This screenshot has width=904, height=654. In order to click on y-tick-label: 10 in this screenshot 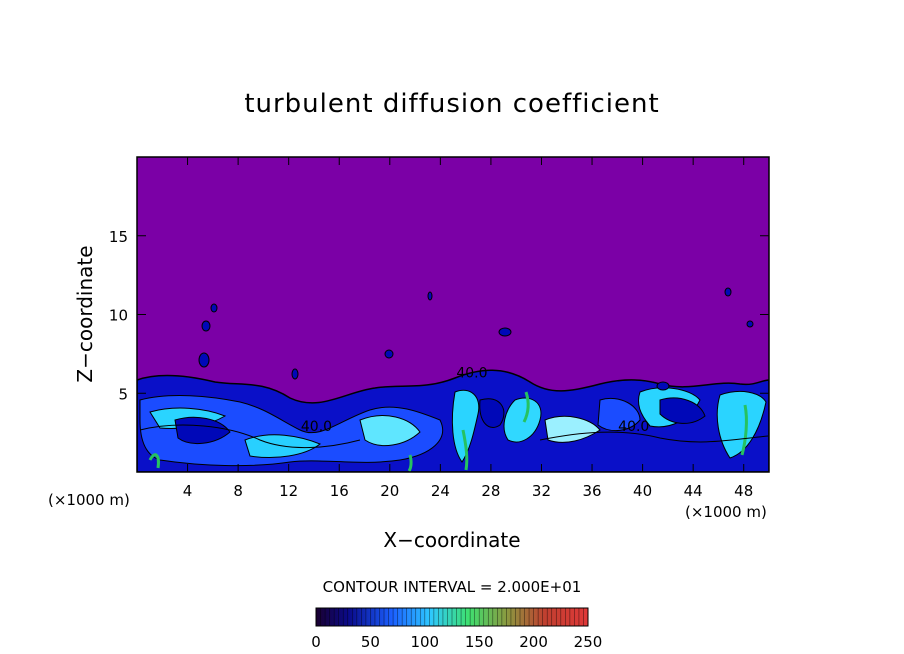, I will do `click(118, 316)`.